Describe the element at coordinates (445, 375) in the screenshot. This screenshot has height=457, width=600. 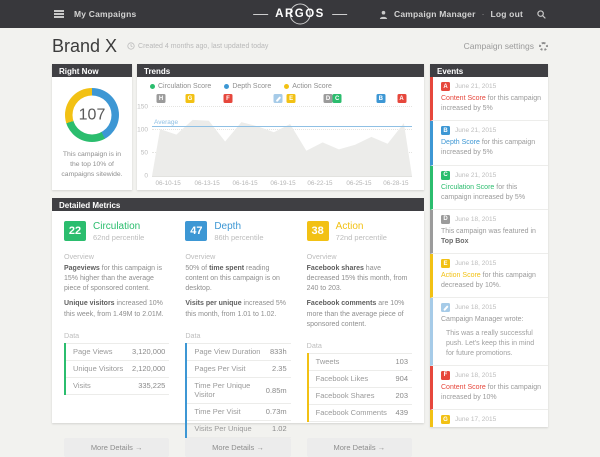
I see `event-badge: F` at that location.